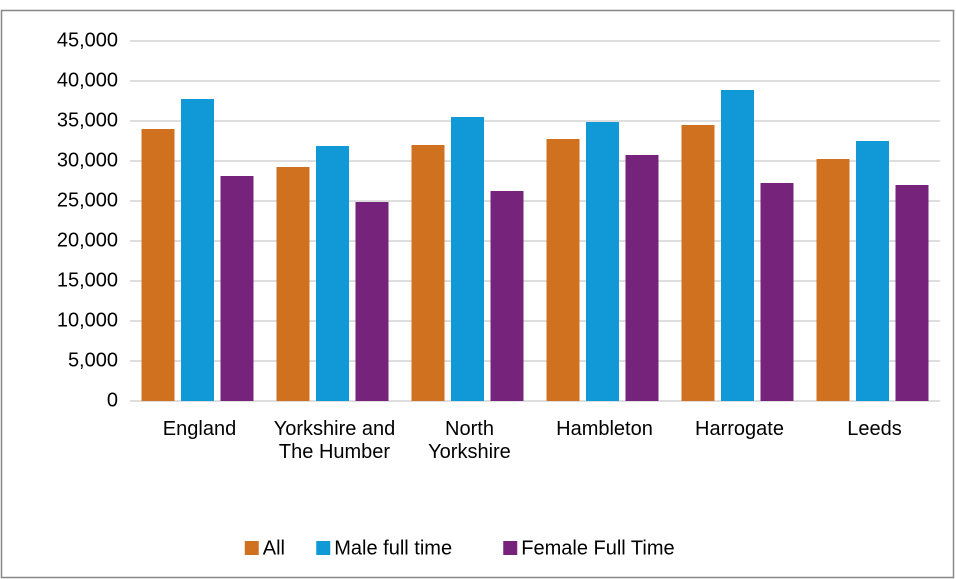 The height and width of the screenshot is (579, 956). I want to click on legend-label: All, so click(274, 548).